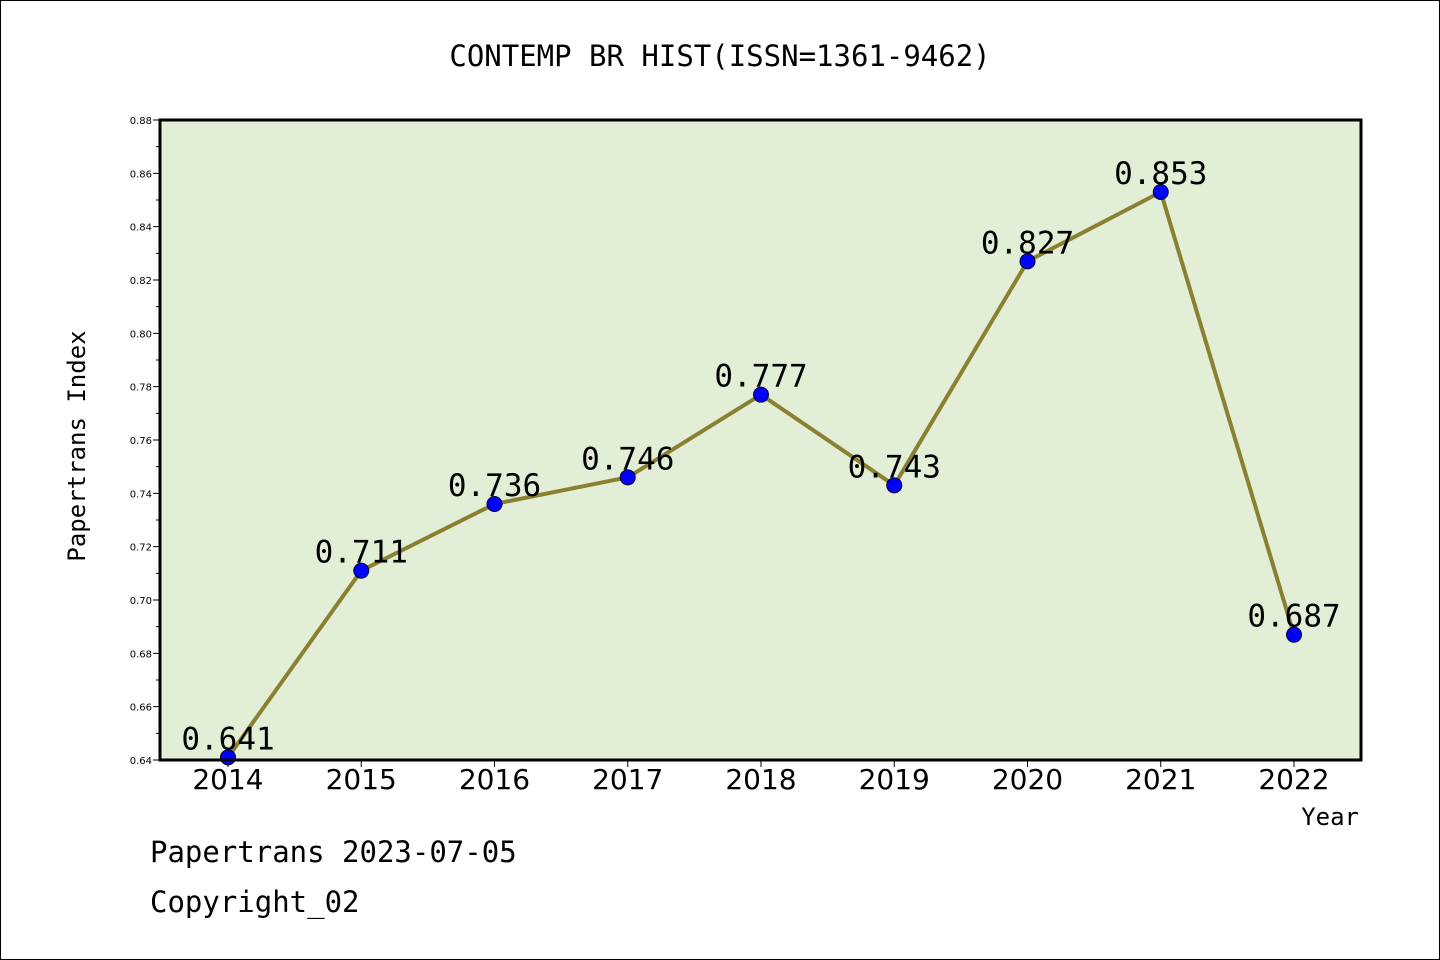  What do you see at coordinates (77, 445) in the screenshot?
I see `y-axis-label: Papertrans Index` at bounding box center [77, 445].